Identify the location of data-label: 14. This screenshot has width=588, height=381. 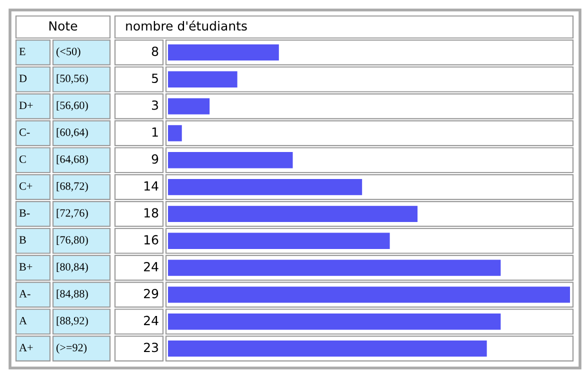
(151, 185).